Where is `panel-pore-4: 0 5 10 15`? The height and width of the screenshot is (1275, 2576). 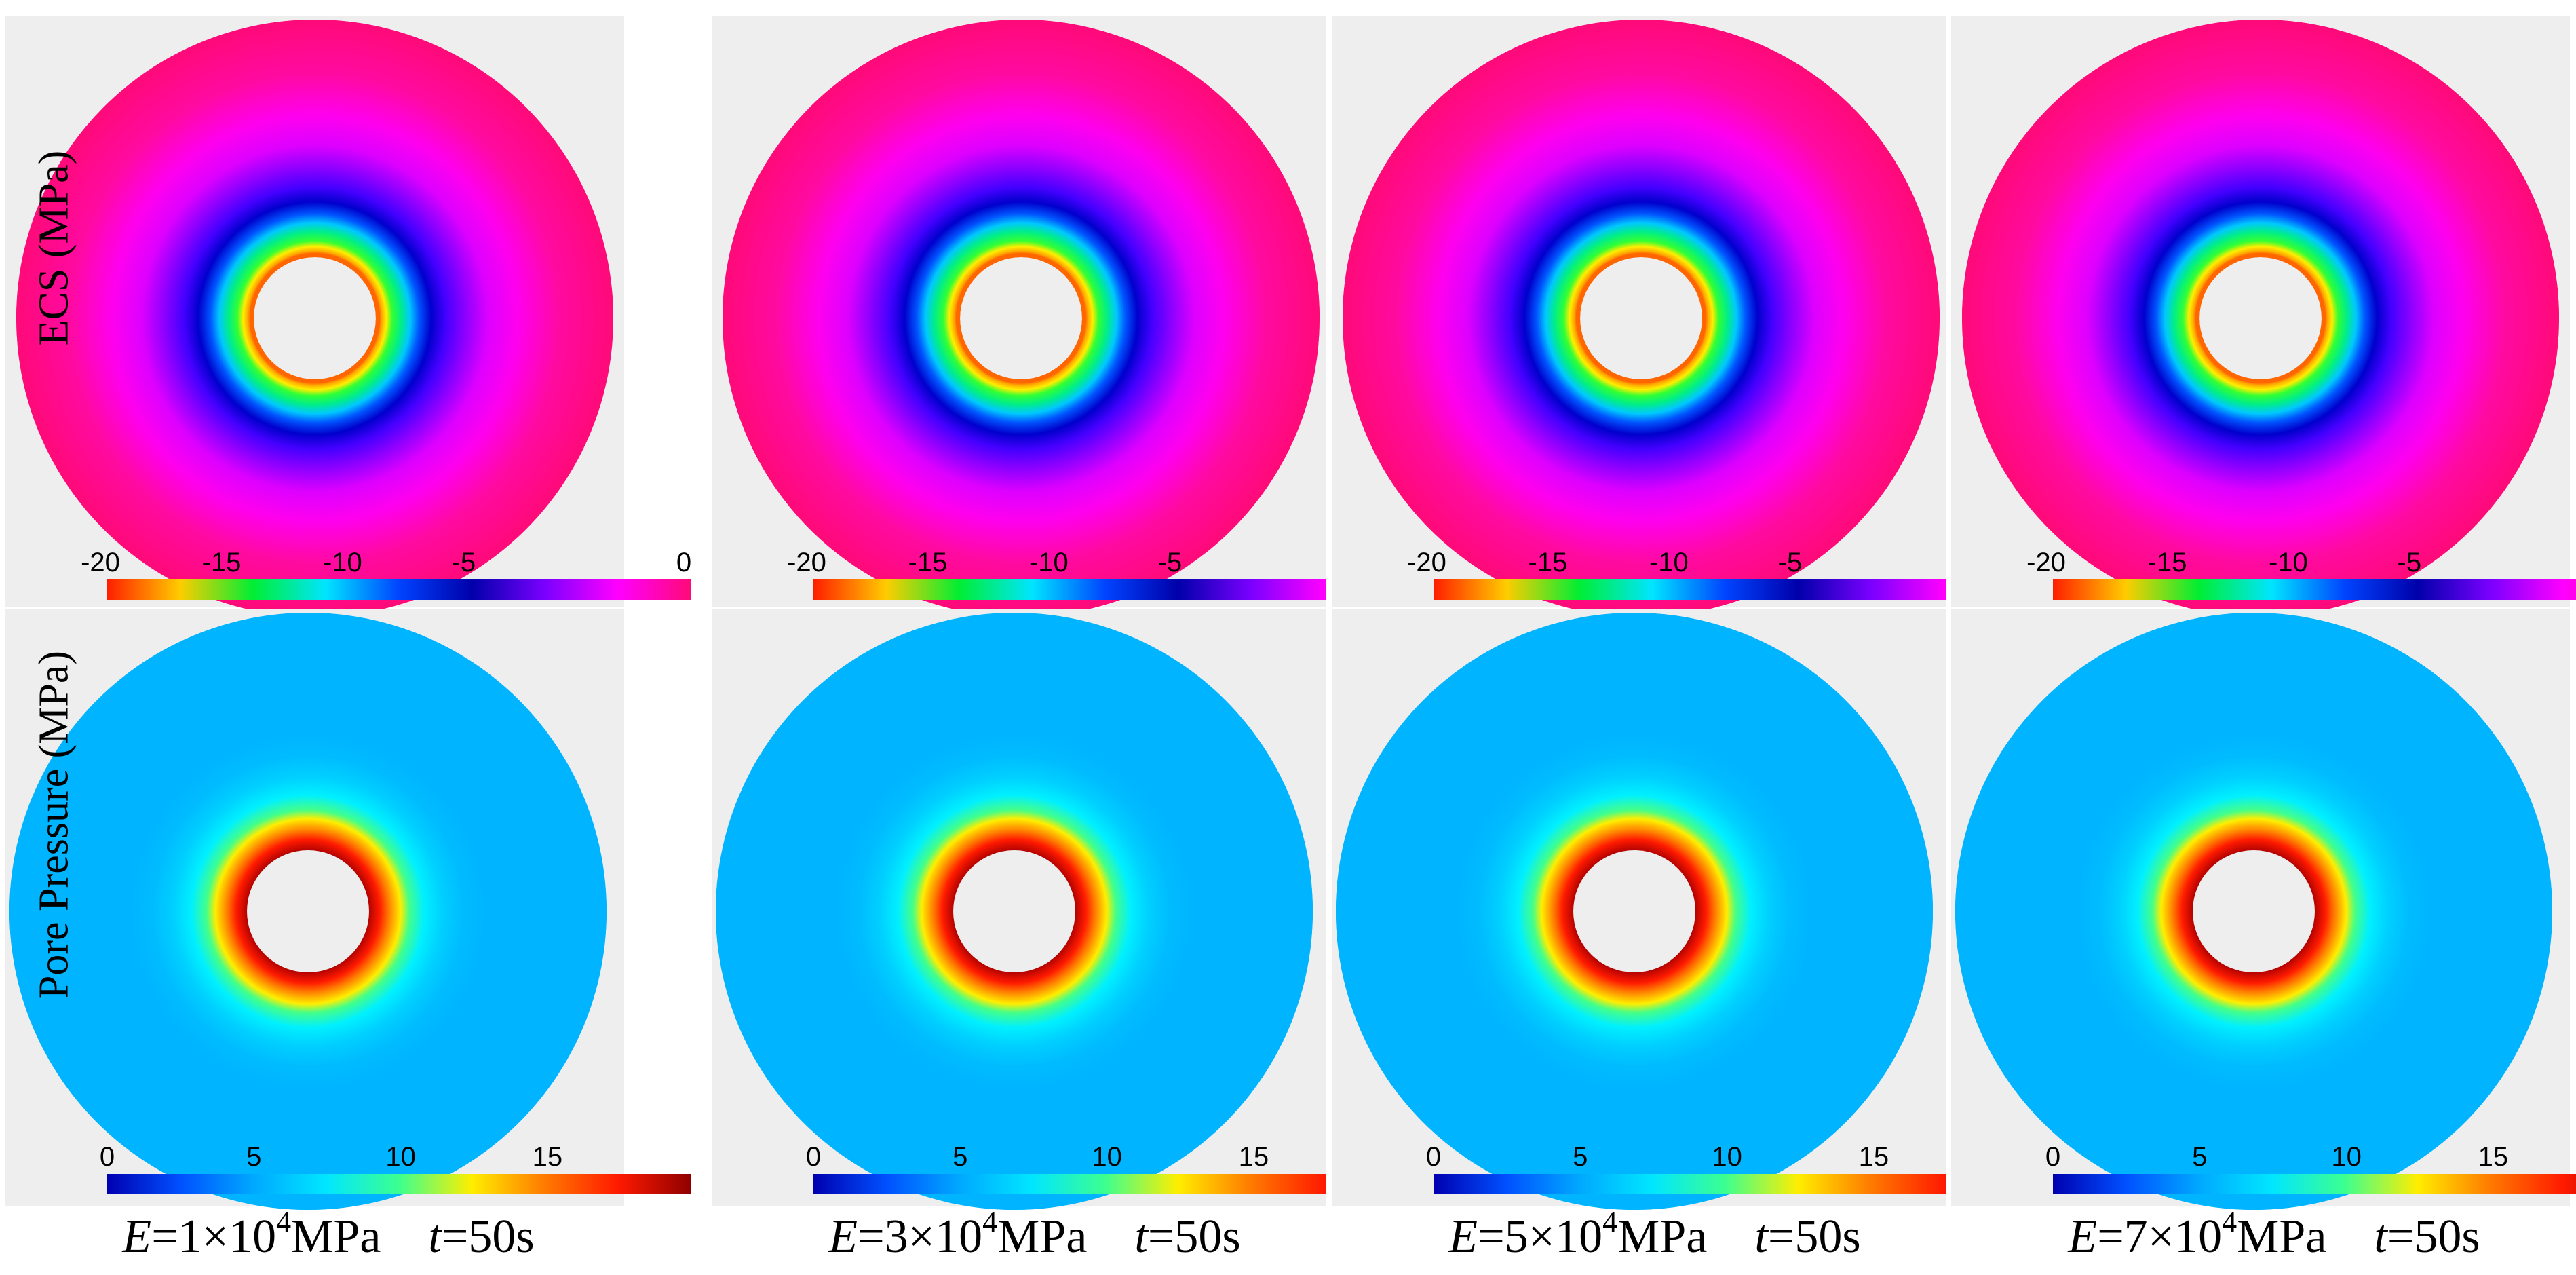 panel-pore-4: 0 5 10 15 is located at coordinates (2263, 909).